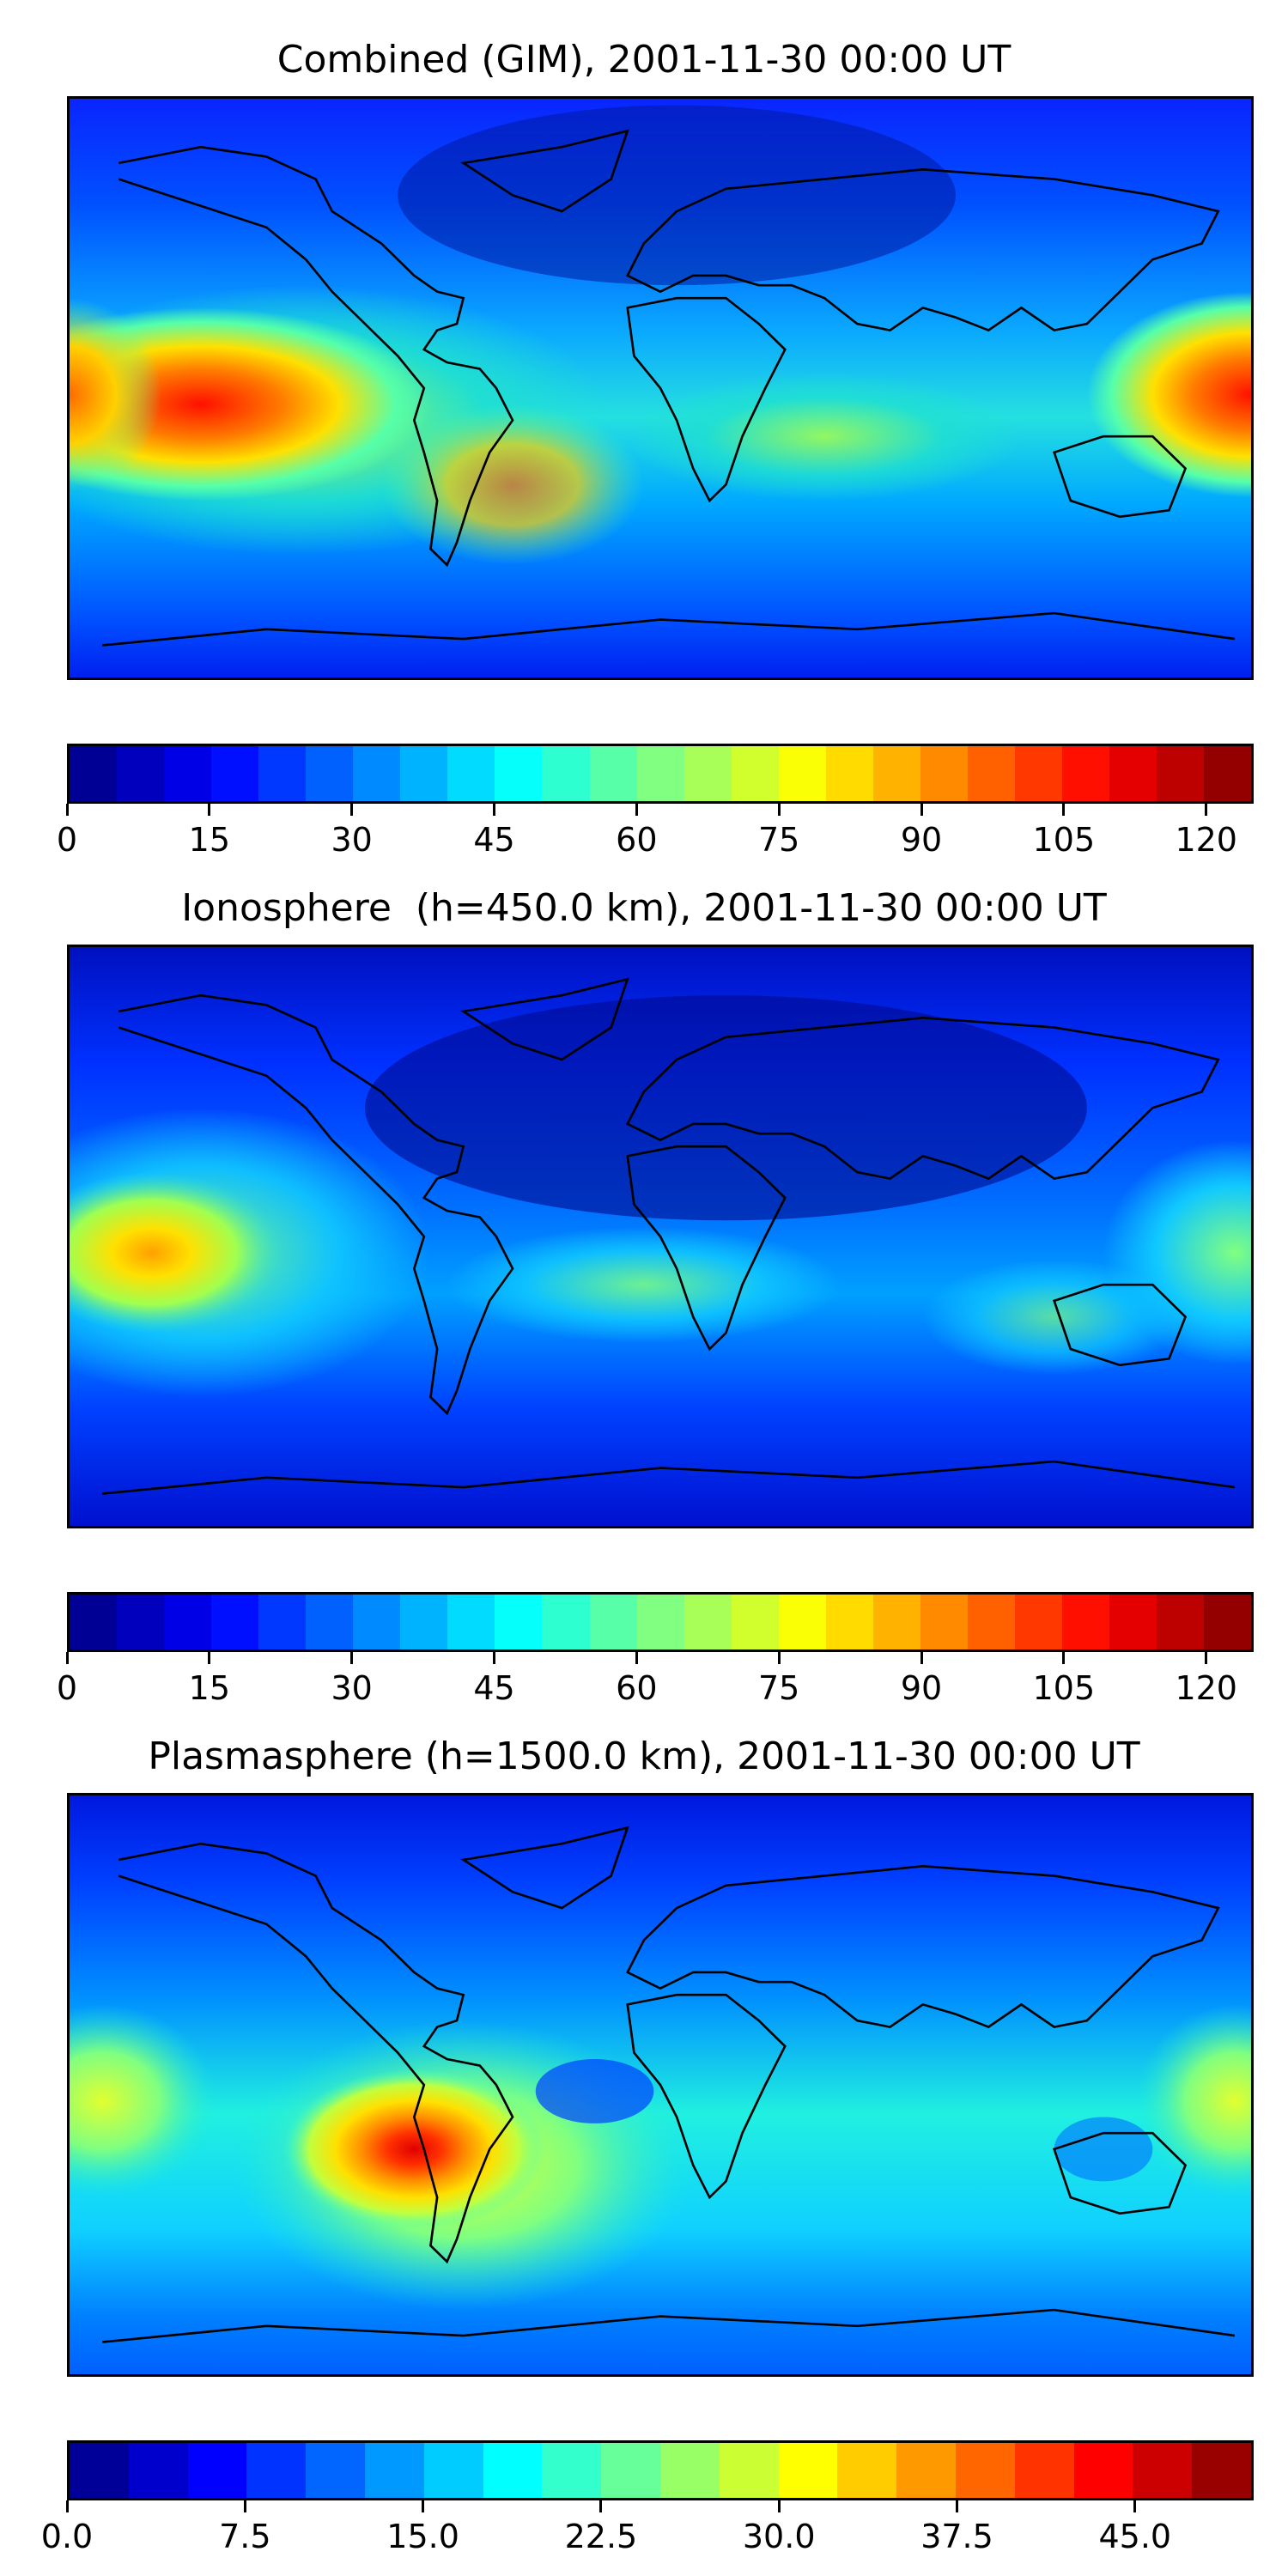  Describe the element at coordinates (637, 840) in the screenshot. I see `tick-label: 60` at that location.